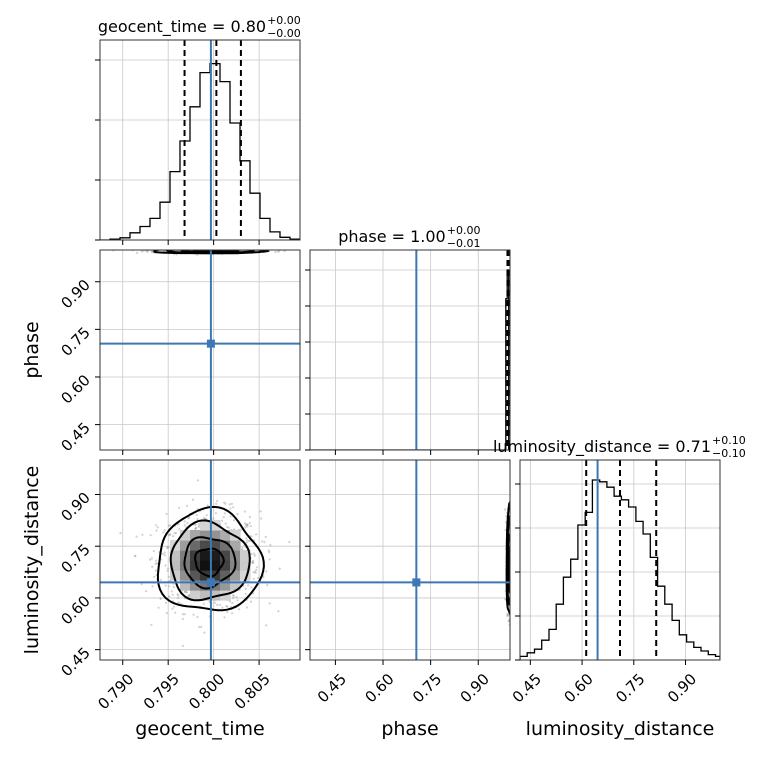  What do you see at coordinates (206, 691) in the screenshot?
I see `x-tick-label: 0.800` at bounding box center [206, 691].